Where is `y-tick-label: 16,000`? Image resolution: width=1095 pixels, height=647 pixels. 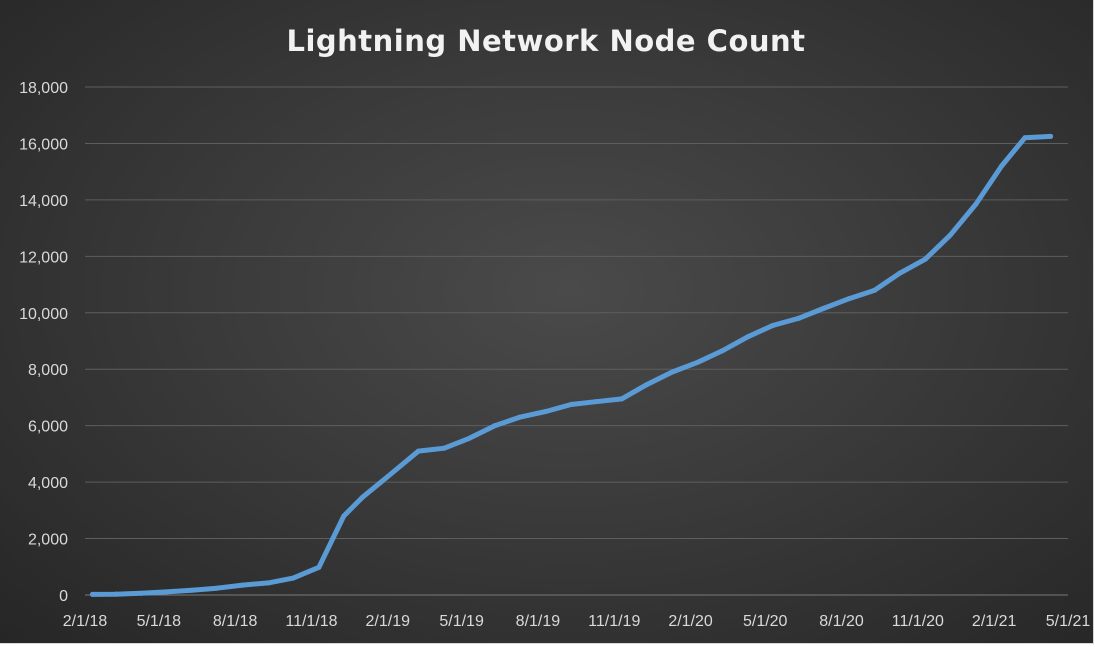 y-tick-label: 16,000 is located at coordinates (43, 144).